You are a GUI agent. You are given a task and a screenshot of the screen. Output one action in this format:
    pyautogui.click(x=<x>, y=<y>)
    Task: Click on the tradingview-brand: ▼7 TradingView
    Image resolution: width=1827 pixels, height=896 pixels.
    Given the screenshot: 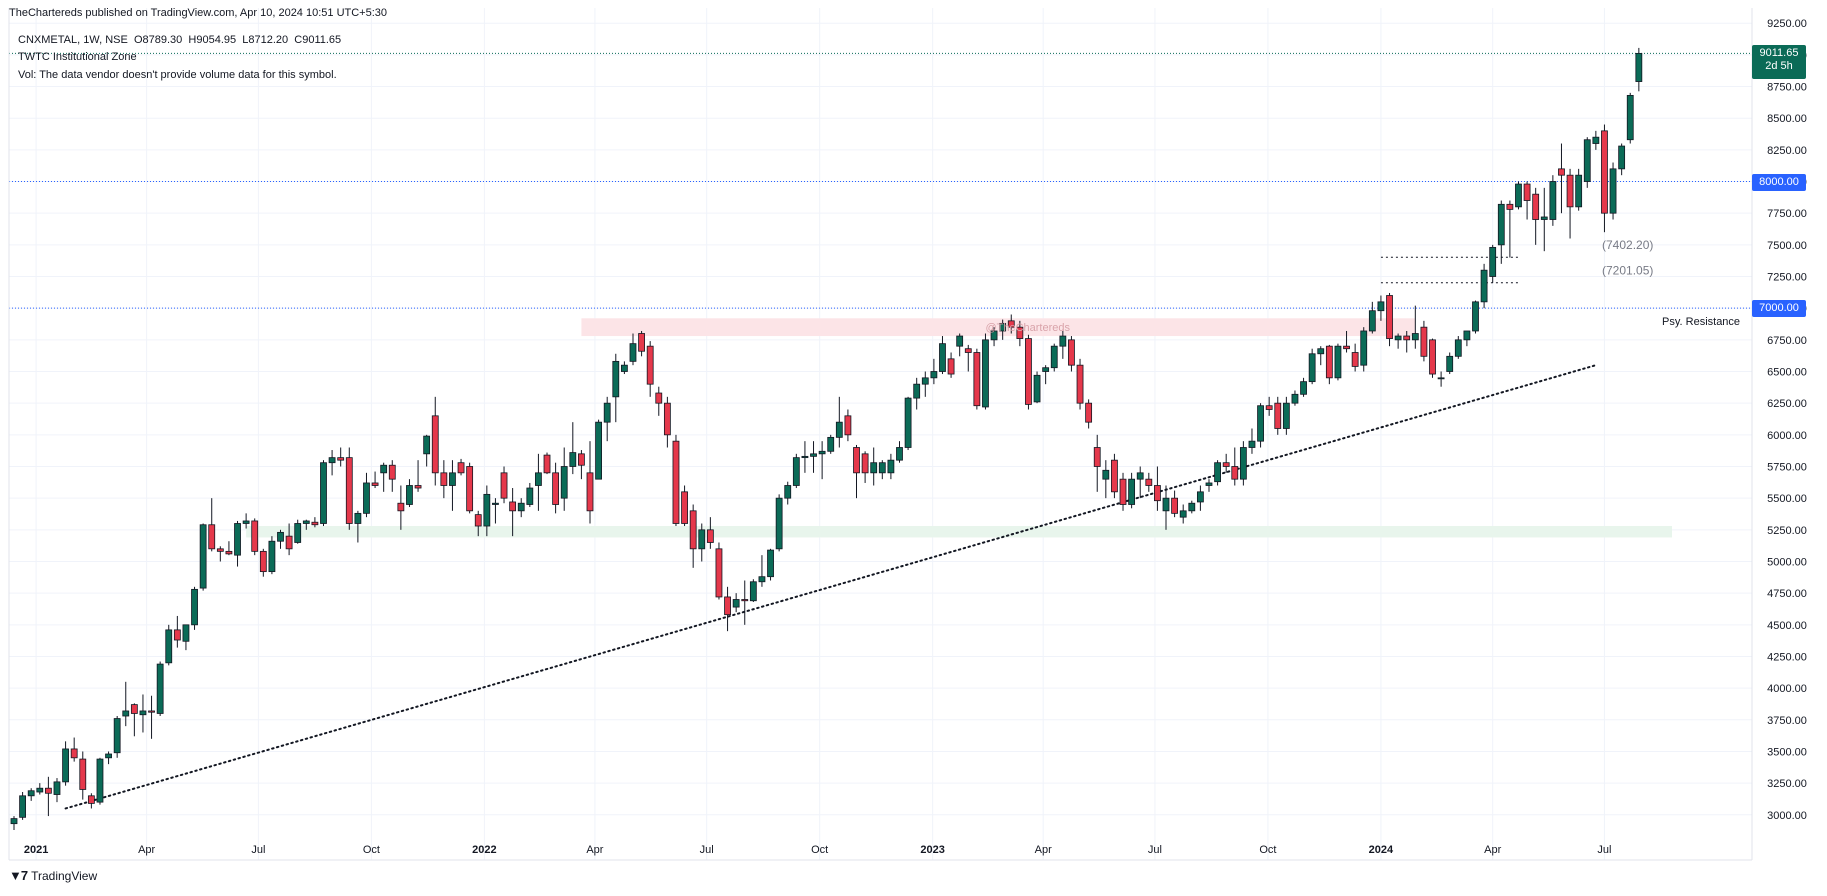 What is the action you would take?
    pyautogui.click(x=53, y=875)
    